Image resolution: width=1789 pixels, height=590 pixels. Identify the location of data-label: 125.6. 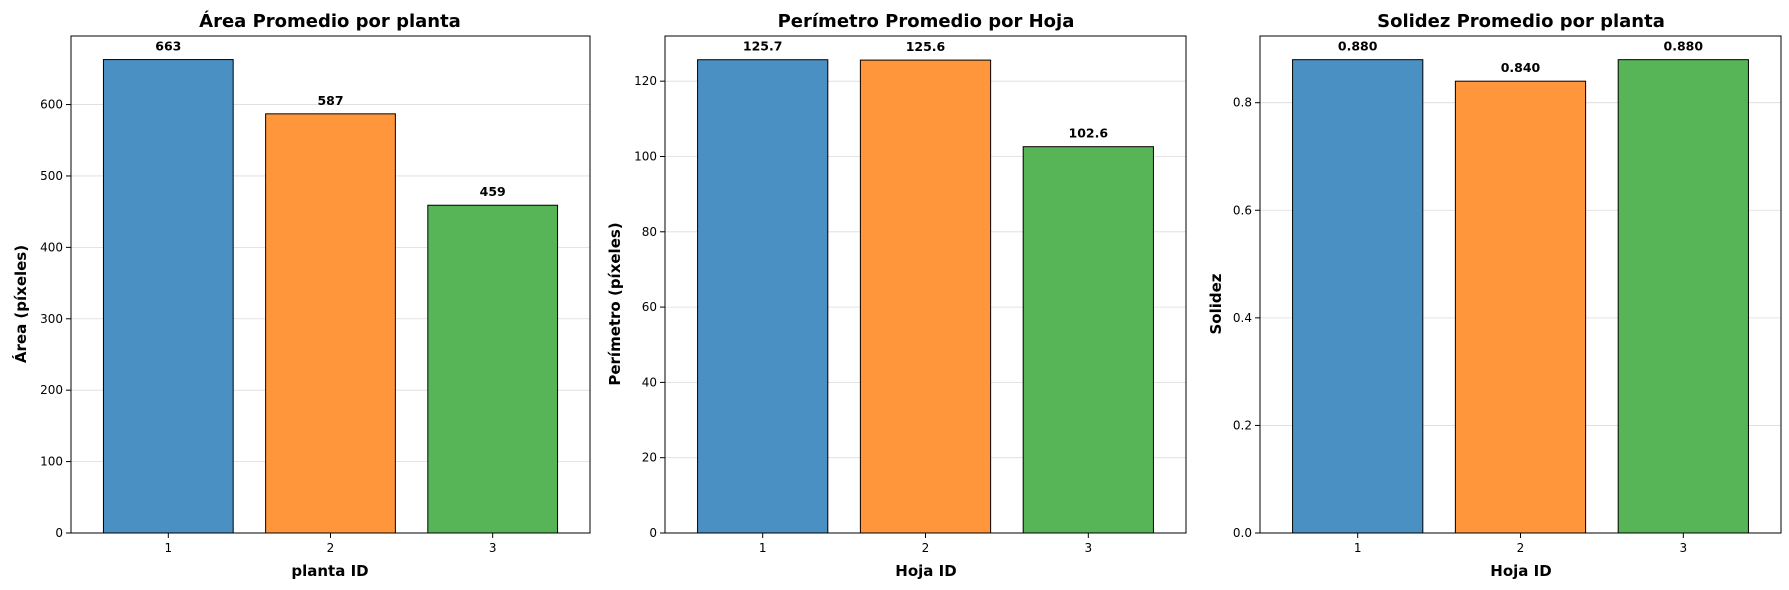
(926, 46).